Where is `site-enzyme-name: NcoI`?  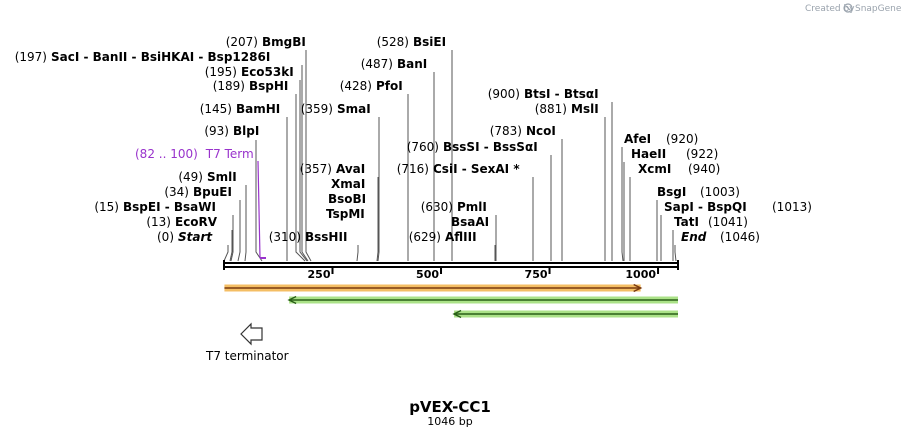
site-enzyme-name: NcoI is located at coordinates (541, 131).